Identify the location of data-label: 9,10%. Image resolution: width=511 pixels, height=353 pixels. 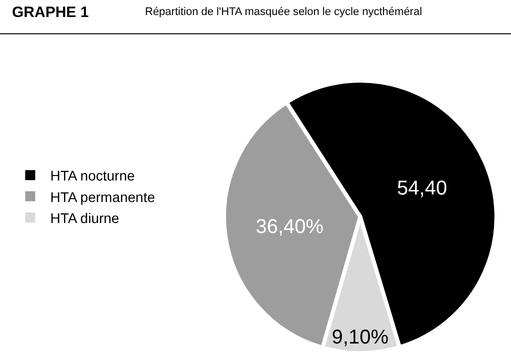
(360, 337).